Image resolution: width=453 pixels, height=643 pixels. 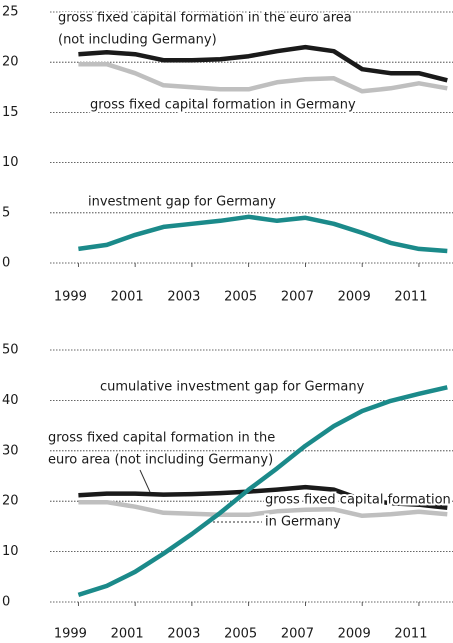 What do you see at coordinates (10, 350) in the screenshot?
I see `y-tick-label: 50` at bounding box center [10, 350].